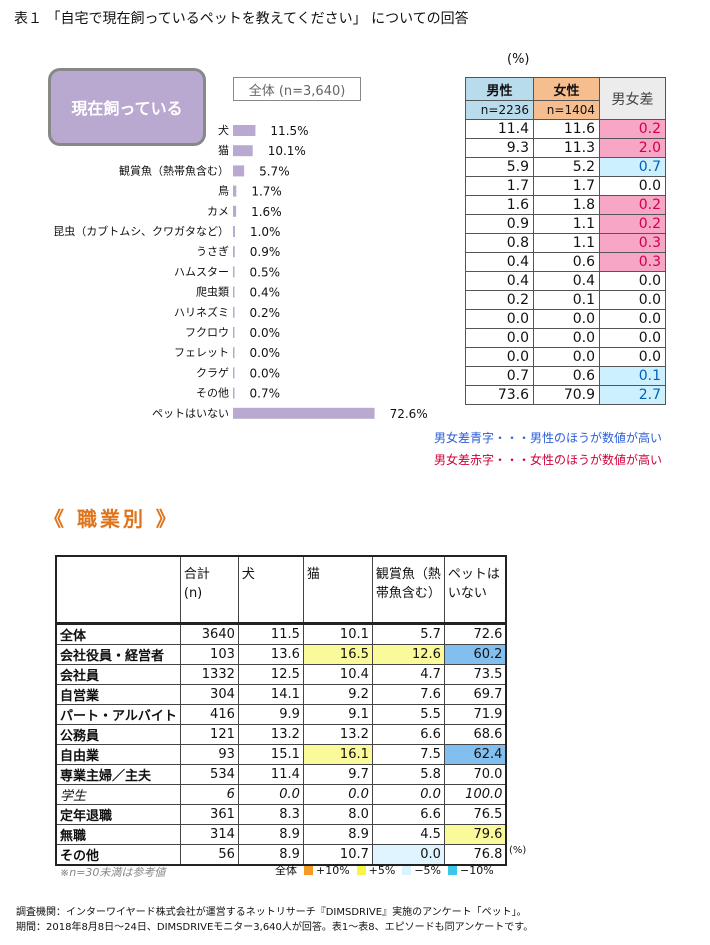 The height and width of the screenshot is (945, 710). Describe the element at coordinates (118, 633) in the screenshot. I see `occupation-label: 全体` at that location.